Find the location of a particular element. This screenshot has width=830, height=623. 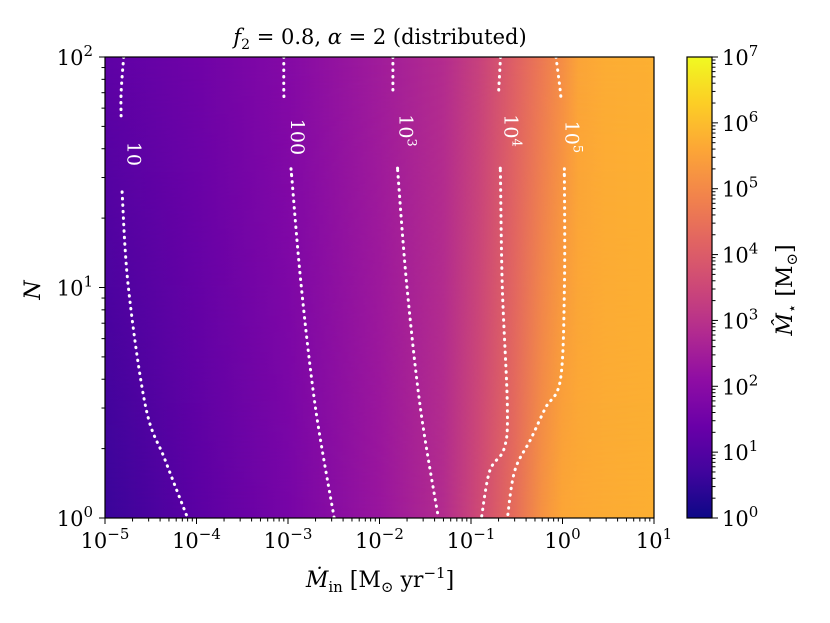

colorbar-tick-label: 10³ is located at coordinates (740, 319).